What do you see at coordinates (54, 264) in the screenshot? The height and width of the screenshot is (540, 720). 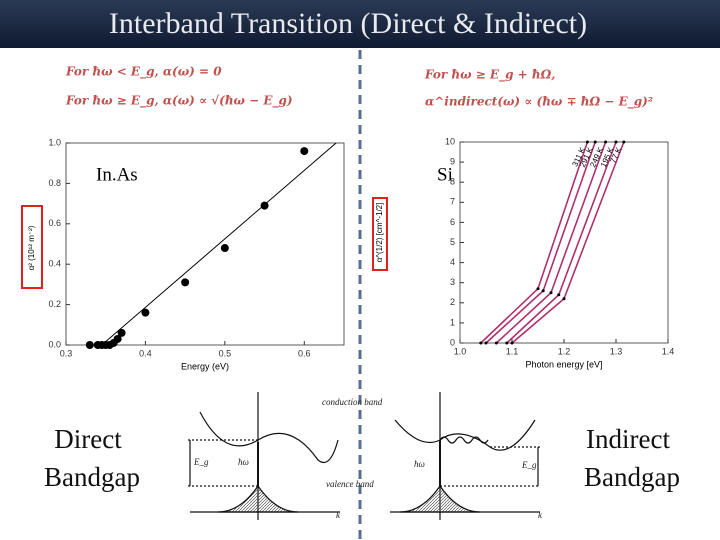 I see `y-tick-label: 0.4` at bounding box center [54, 264].